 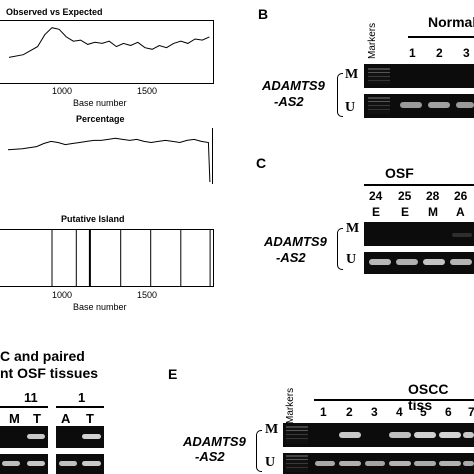 I want to click on panel-c-gene-line2: -AS2, so click(x=291, y=257).